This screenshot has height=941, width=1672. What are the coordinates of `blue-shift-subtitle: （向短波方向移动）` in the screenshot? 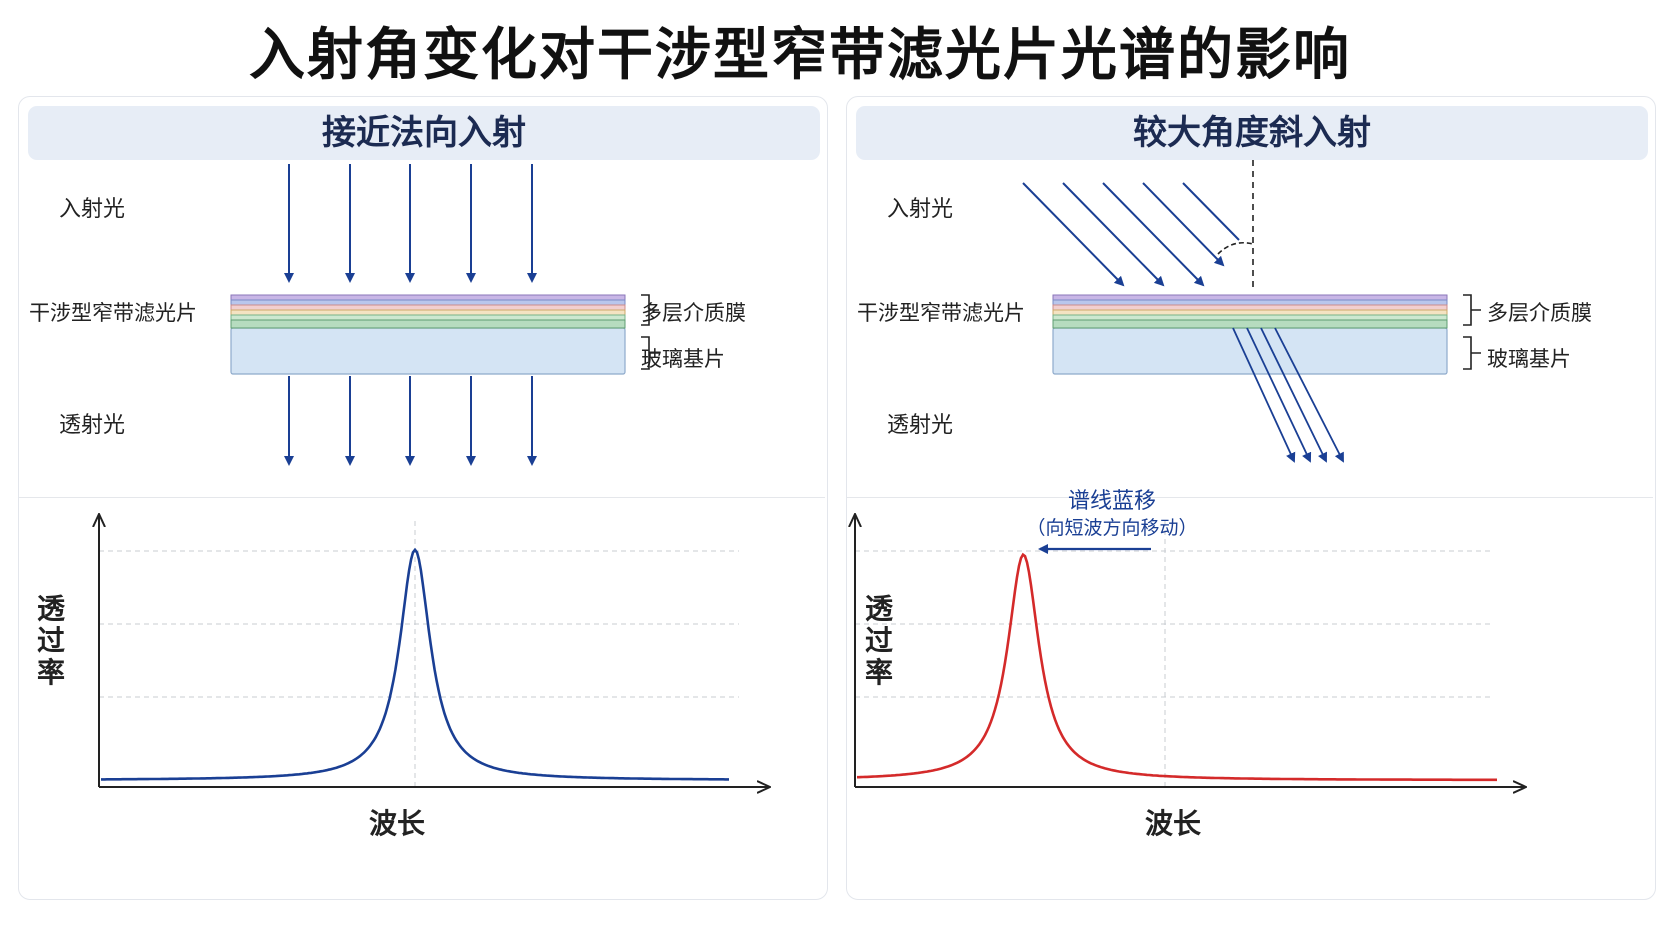 It's located at (1112, 528).